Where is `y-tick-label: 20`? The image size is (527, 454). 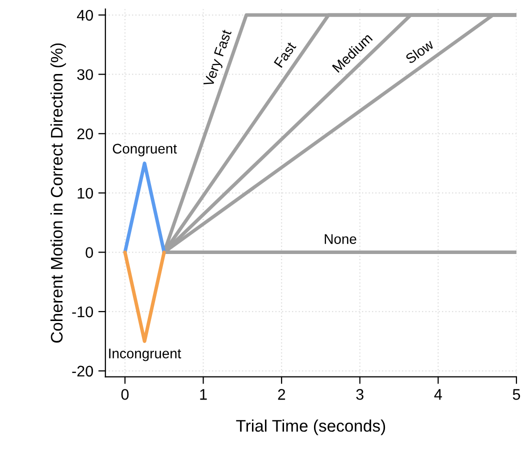
y-tick-label: 20 is located at coordinates (85, 134).